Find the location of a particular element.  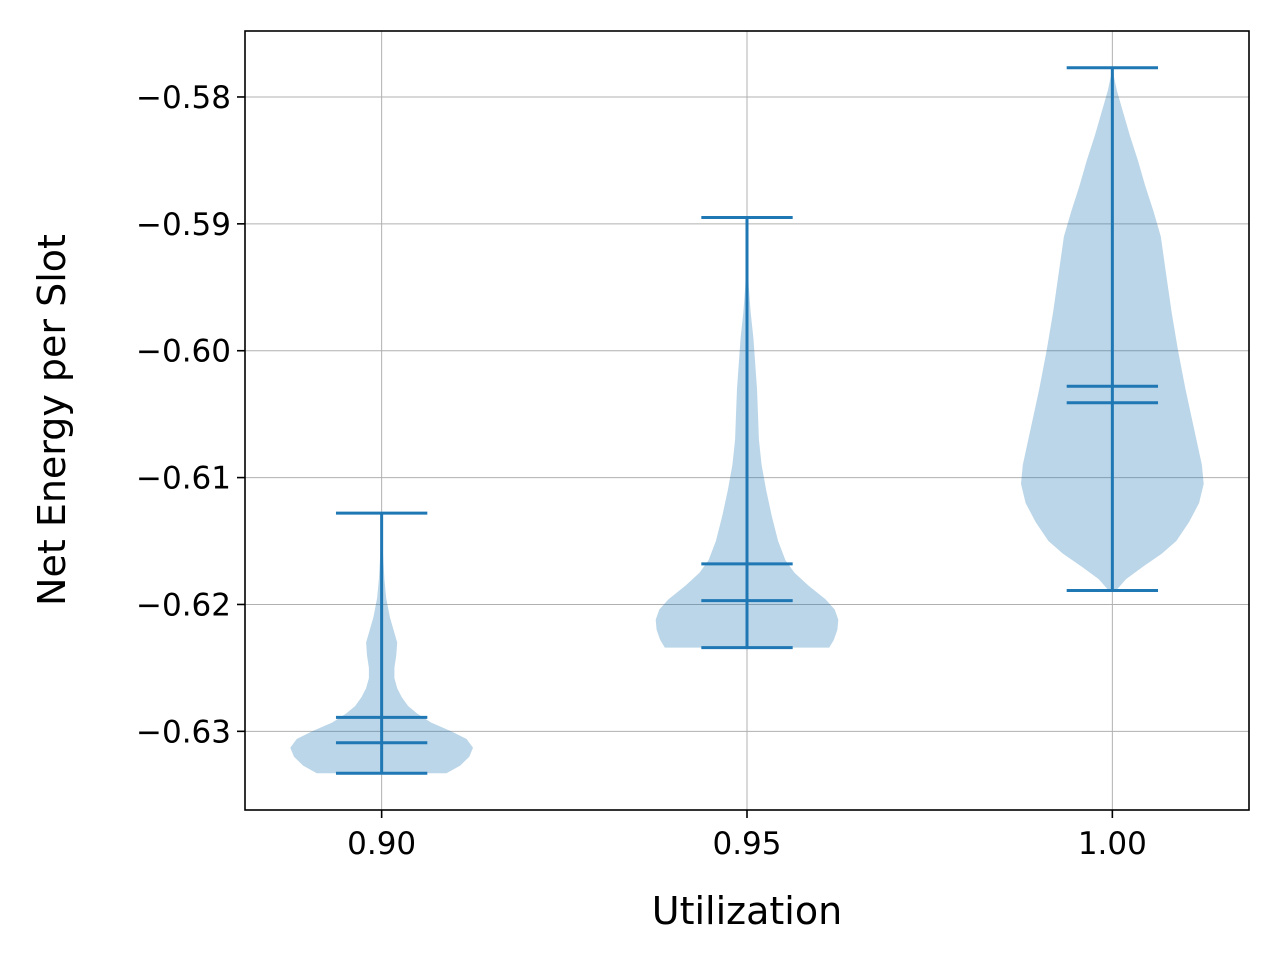

y-tick-label: −0.60 is located at coordinates (183, 352).